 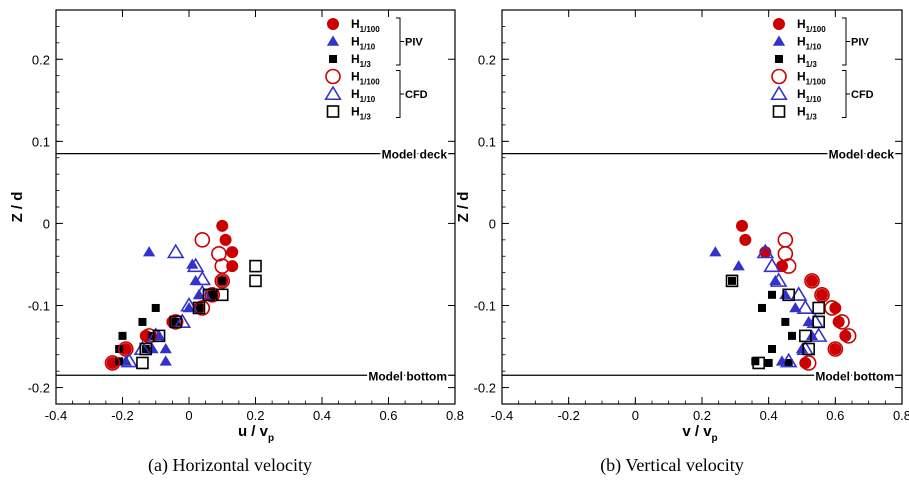 What do you see at coordinates (17, 207) in the screenshot?
I see `y-axis-title: Z / d` at bounding box center [17, 207].